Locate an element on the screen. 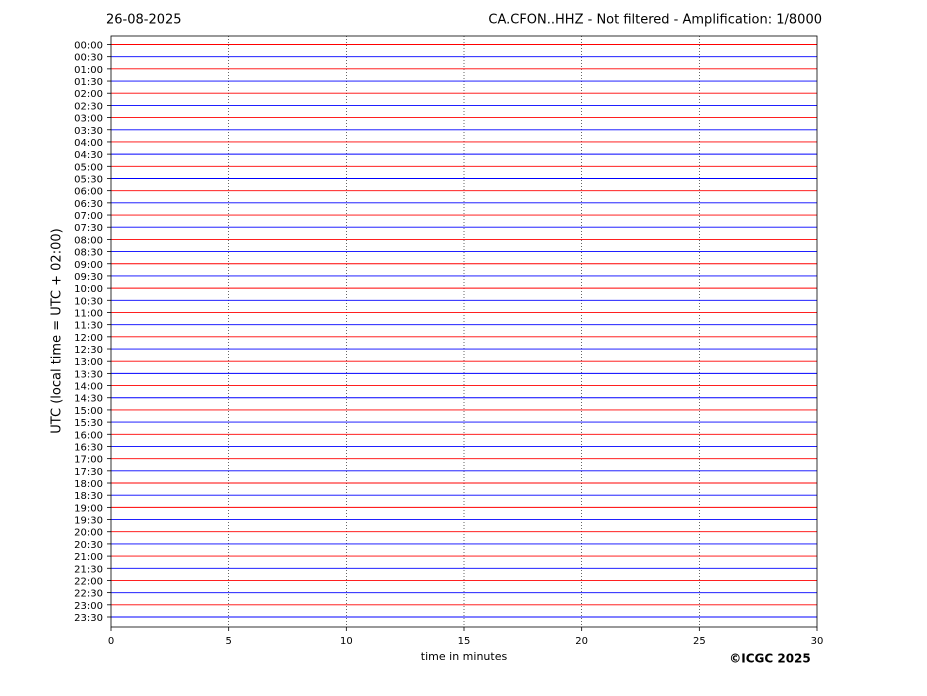 The height and width of the screenshot is (696, 927). y-tick-label: 09:30 is located at coordinates (88, 277).